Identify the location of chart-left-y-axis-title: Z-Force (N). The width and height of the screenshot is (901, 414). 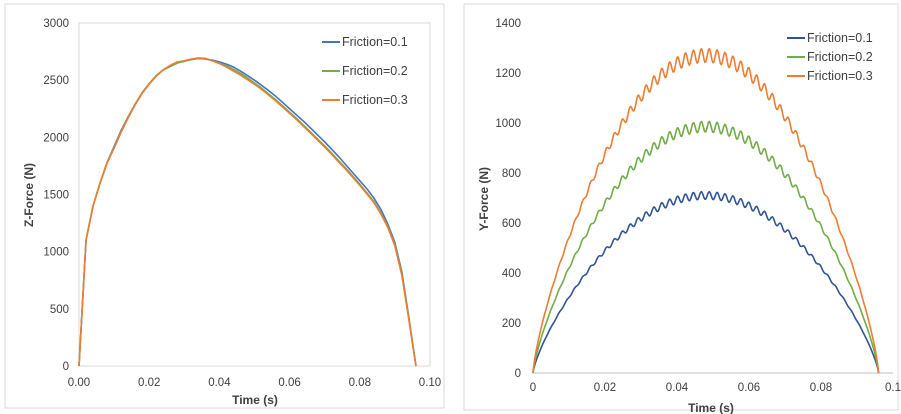
(29, 195).